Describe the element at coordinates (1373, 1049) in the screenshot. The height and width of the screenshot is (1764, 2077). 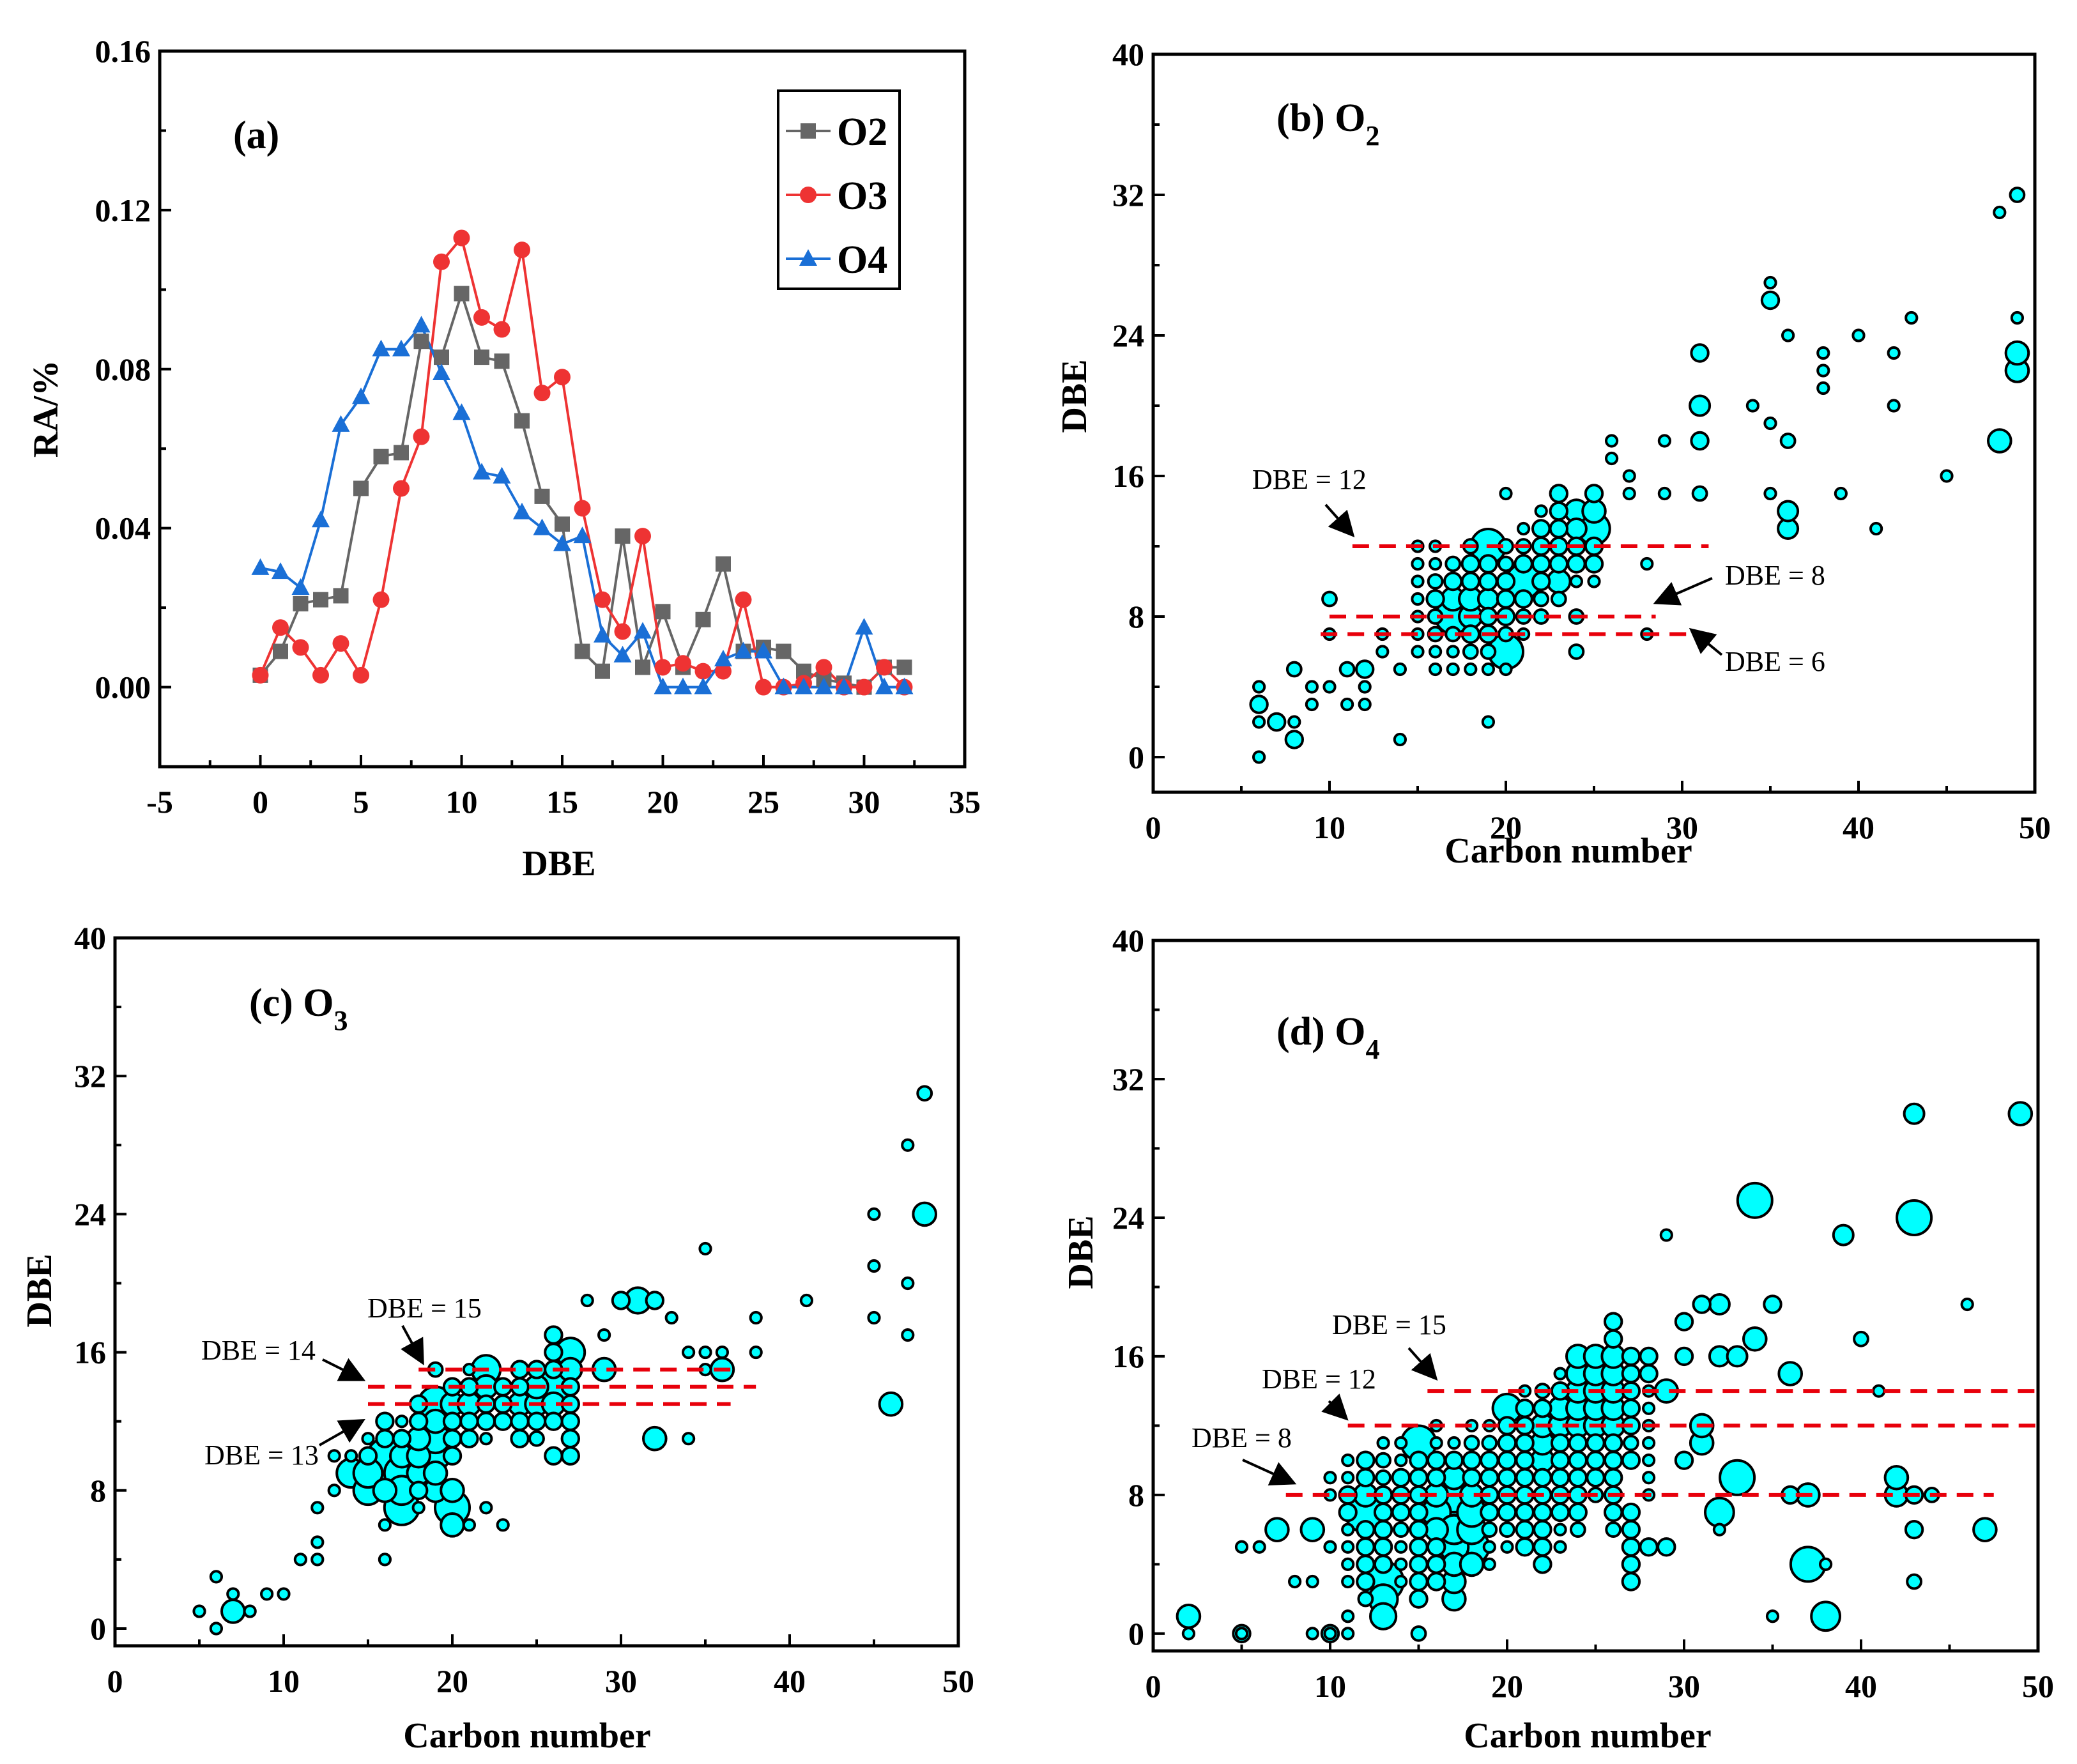
I see `panel-d-label-sub: 4` at that location.